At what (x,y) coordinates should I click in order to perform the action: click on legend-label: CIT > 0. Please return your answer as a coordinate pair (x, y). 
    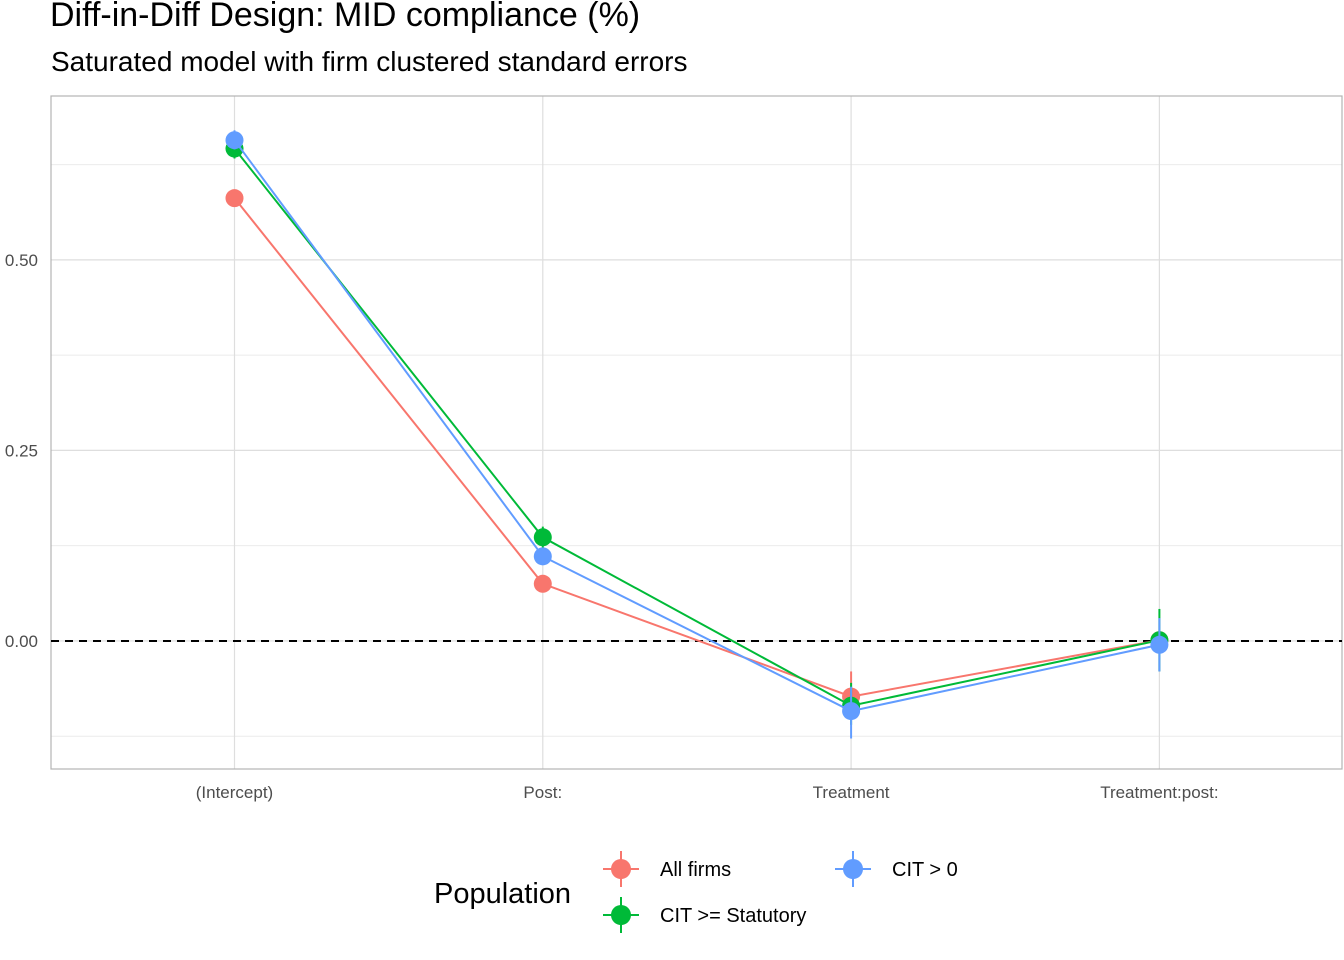
    Looking at the image, I should click on (925, 870).